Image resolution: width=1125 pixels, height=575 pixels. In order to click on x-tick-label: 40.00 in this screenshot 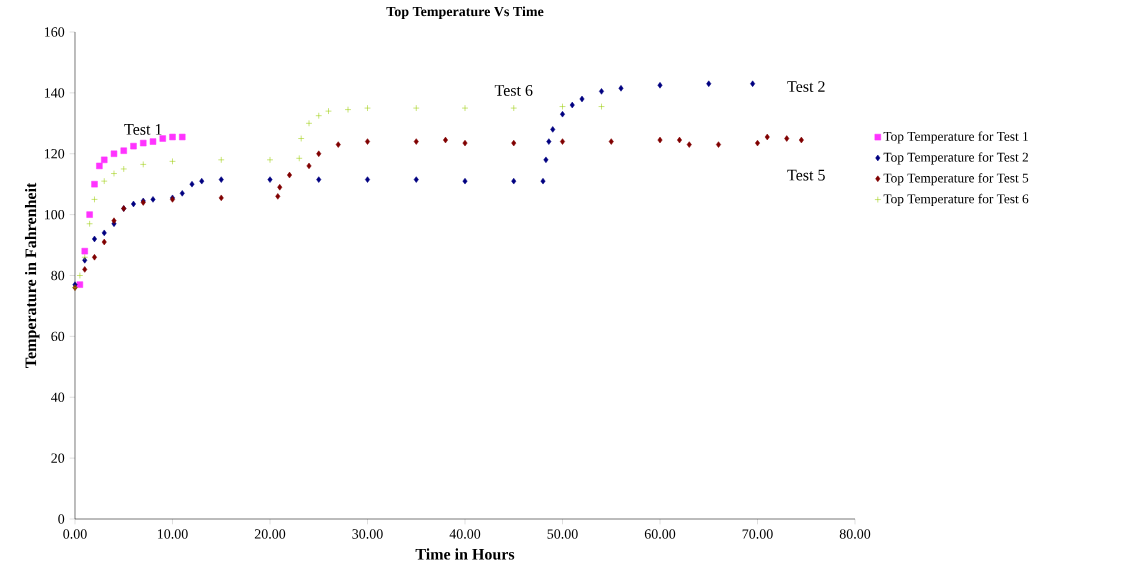, I will do `click(465, 534)`.